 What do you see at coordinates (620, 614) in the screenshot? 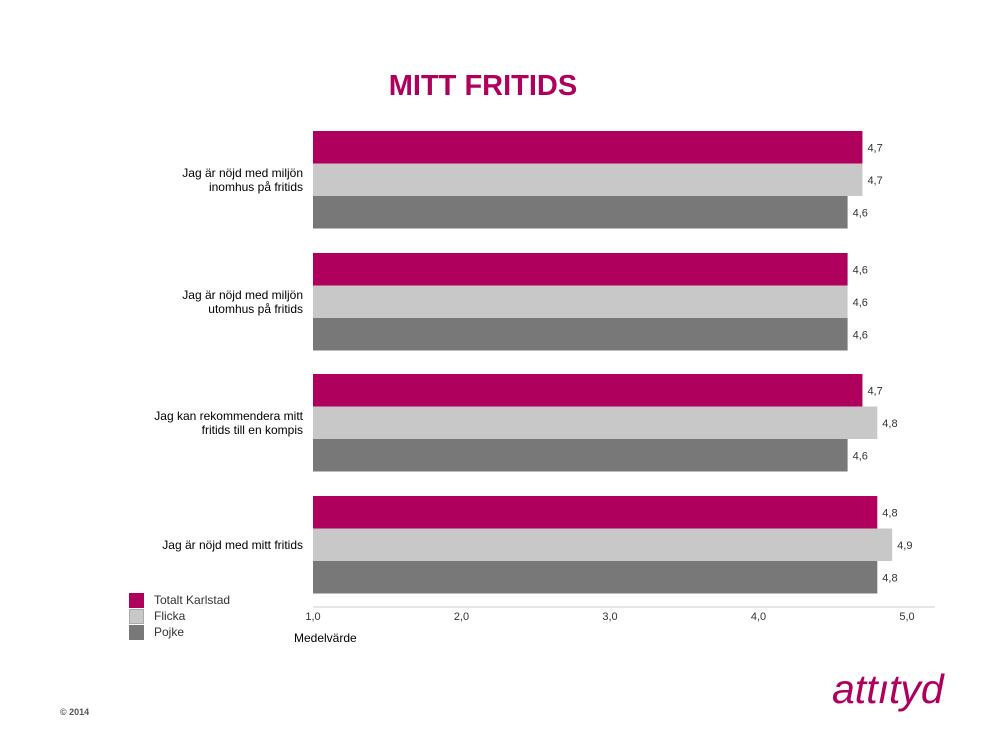
I see `x-axis: 1,0 2,0 3,0 4,0 5,0` at bounding box center [620, 614].